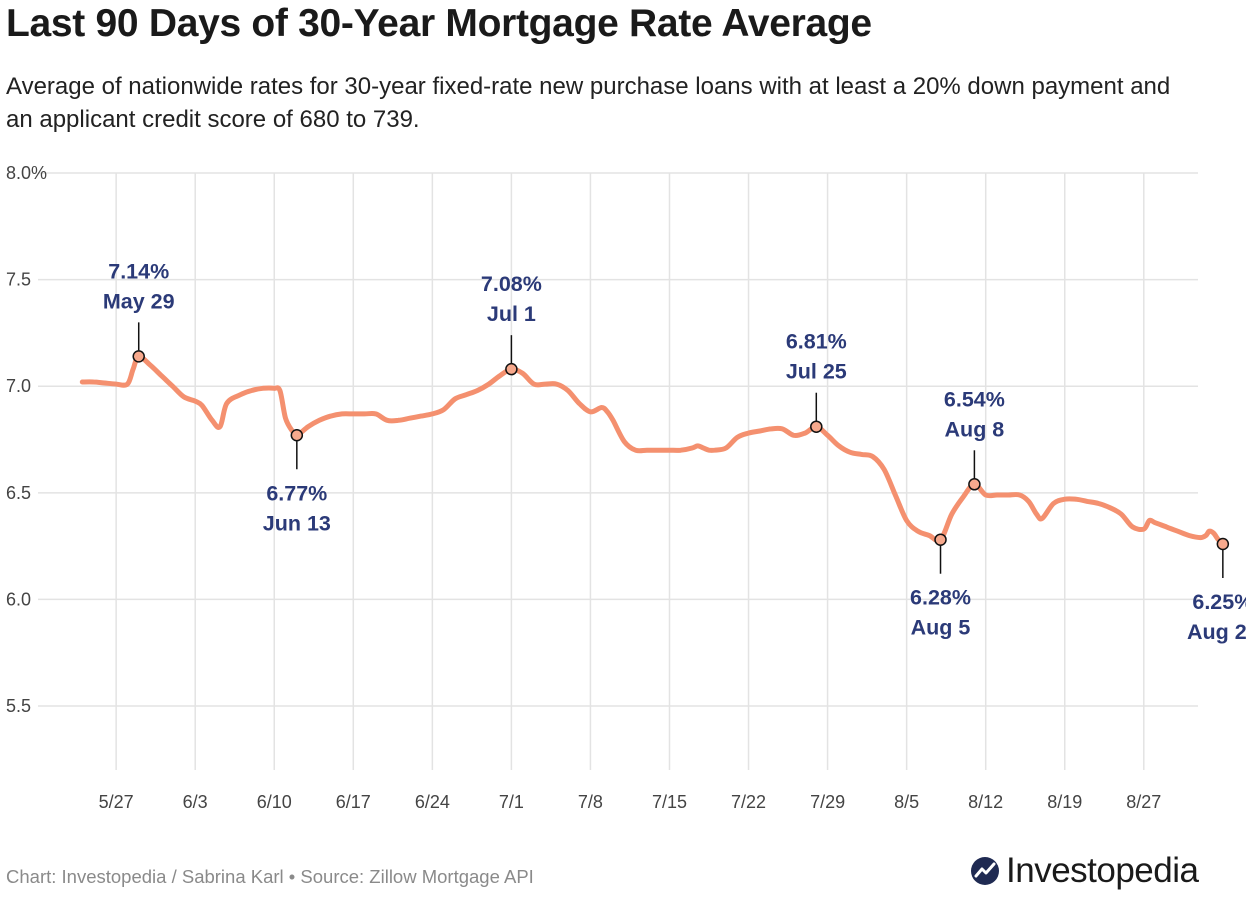 The width and height of the screenshot is (1246, 906). Describe the element at coordinates (432, 802) in the screenshot. I see `x-tick-label: 6/24` at that location.